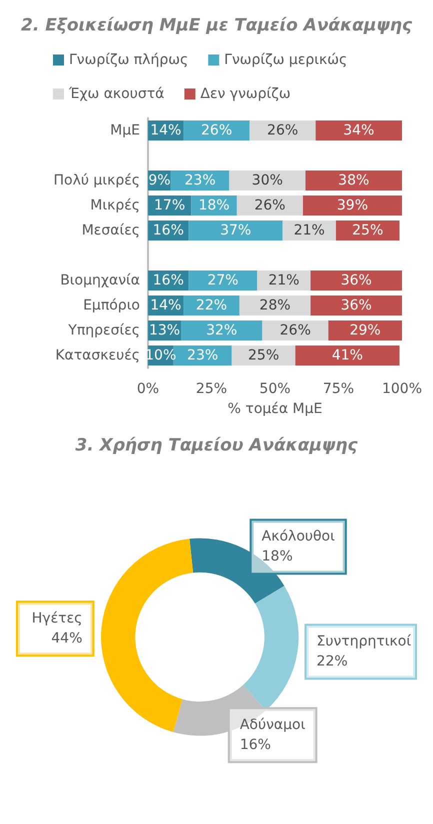 The height and width of the screenshot is (824, 433). What do you see at coordinates (103, 330) in the screenshot?
I see `y-tick-label: Υπηρεσίες` at bounding box center [103, 330].